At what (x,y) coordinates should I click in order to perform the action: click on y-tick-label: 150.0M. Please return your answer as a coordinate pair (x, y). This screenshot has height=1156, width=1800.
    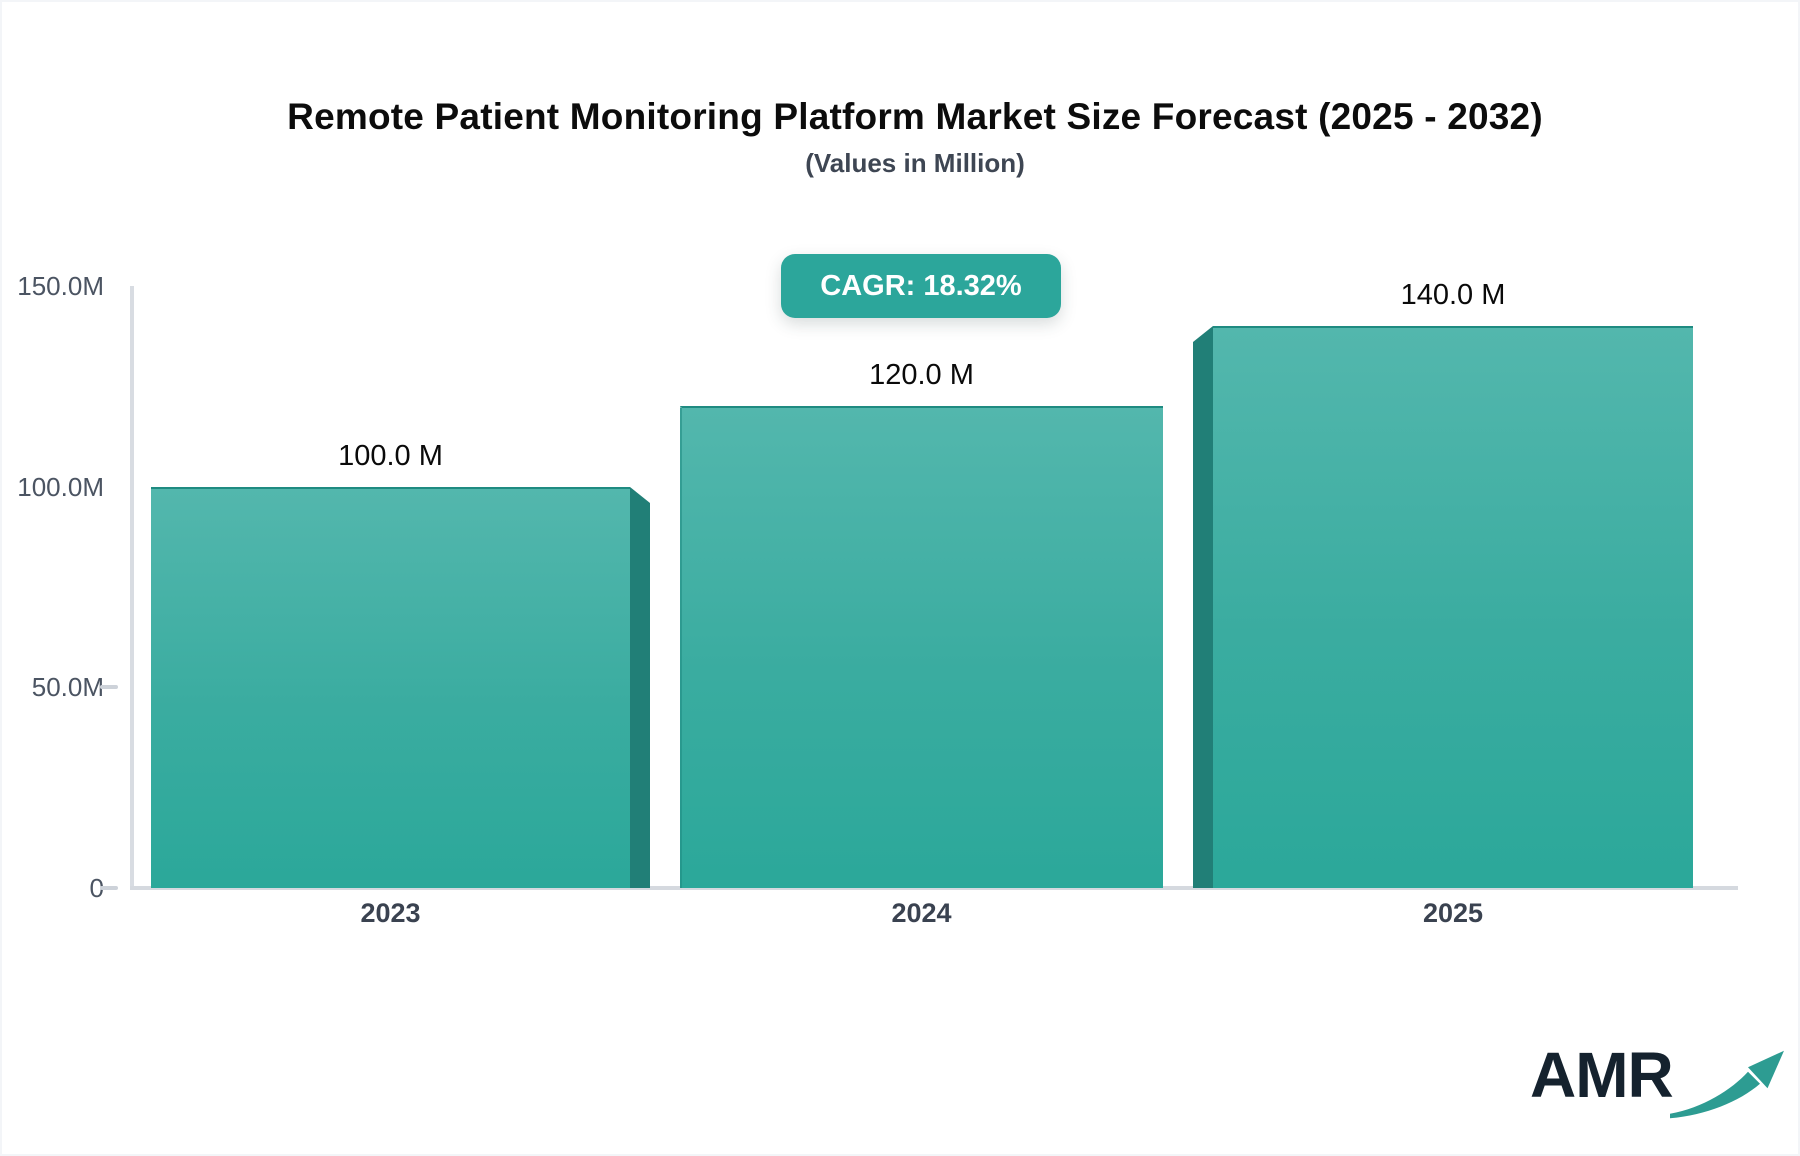
    Looking at the image, I should click on (60, 285).